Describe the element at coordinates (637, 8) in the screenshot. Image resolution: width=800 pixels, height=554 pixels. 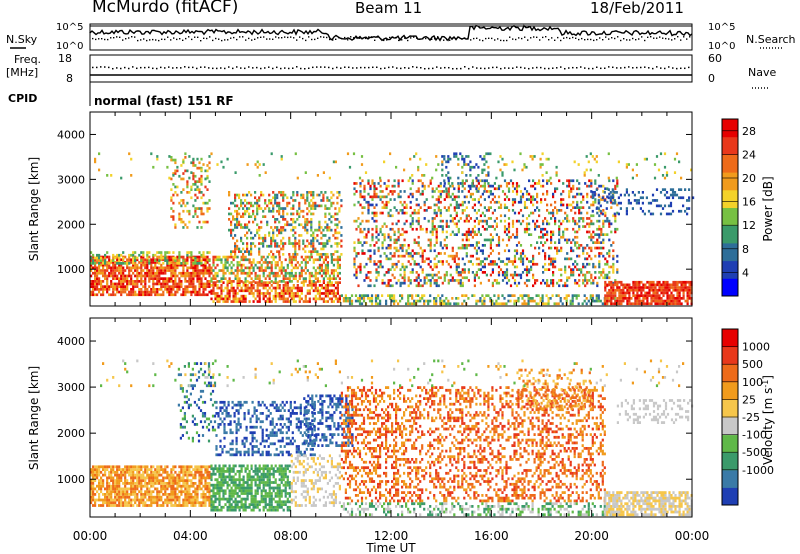
I see `date-title: 18/Feb/2011` at that location.